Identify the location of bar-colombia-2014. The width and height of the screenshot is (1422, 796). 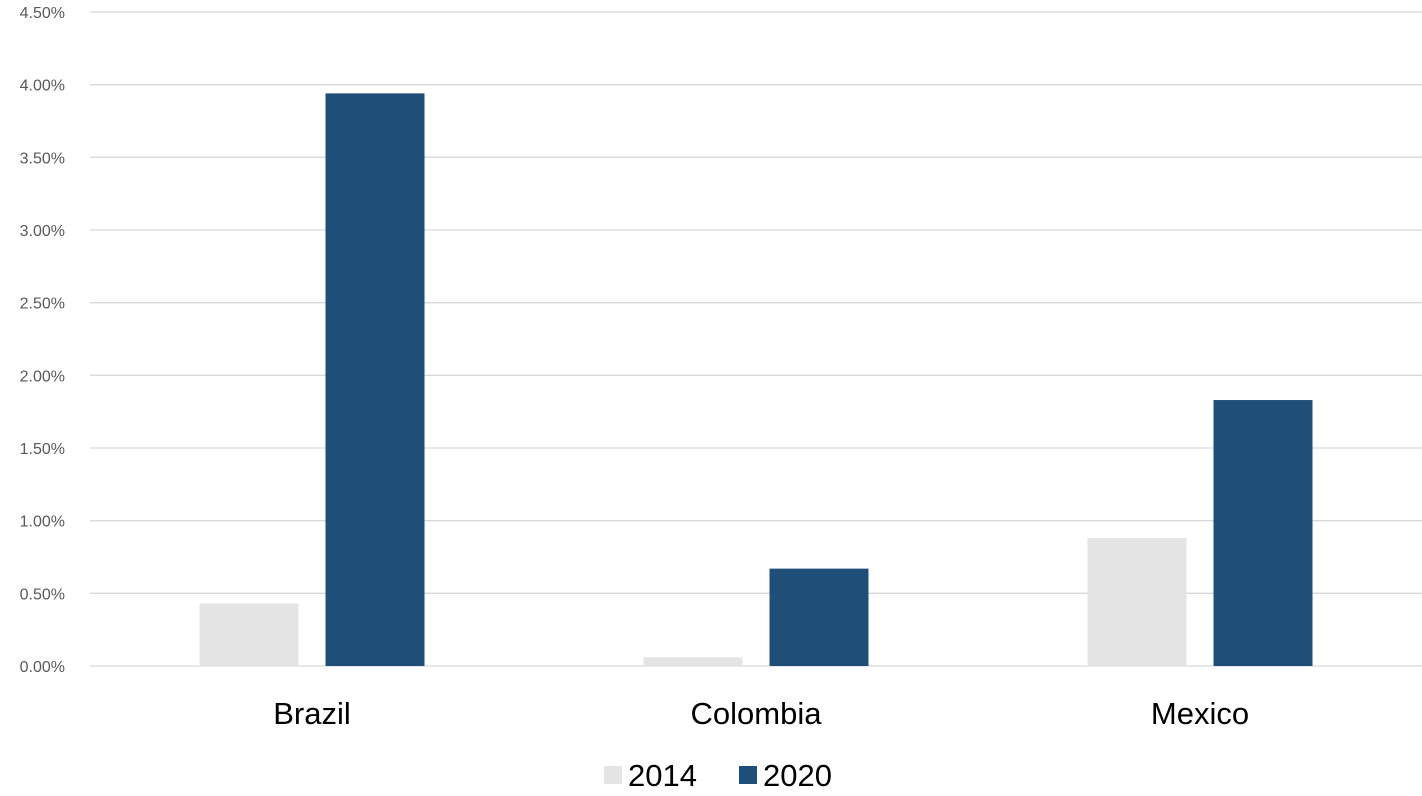
(693, 661).